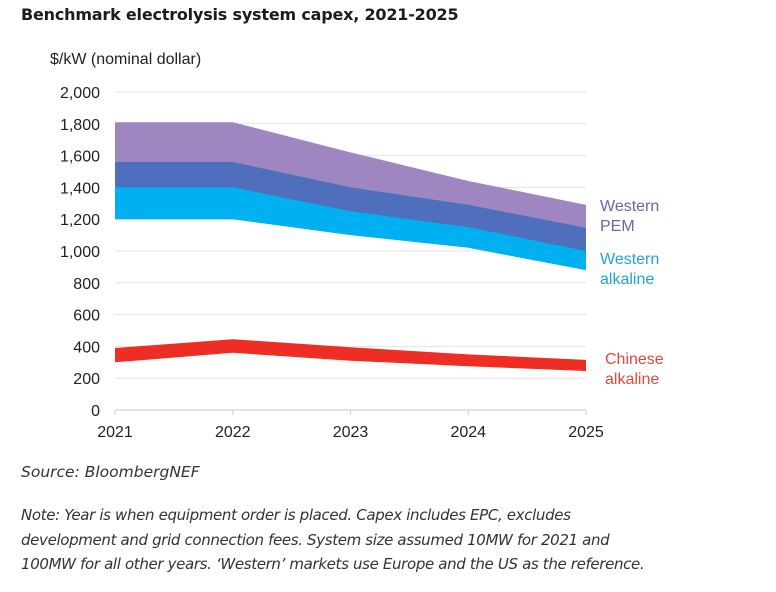  What do you see at coordinates (350, 355) in the screenshot?
I see `band-chinese-alkaline` at bounding box center [350, 355].